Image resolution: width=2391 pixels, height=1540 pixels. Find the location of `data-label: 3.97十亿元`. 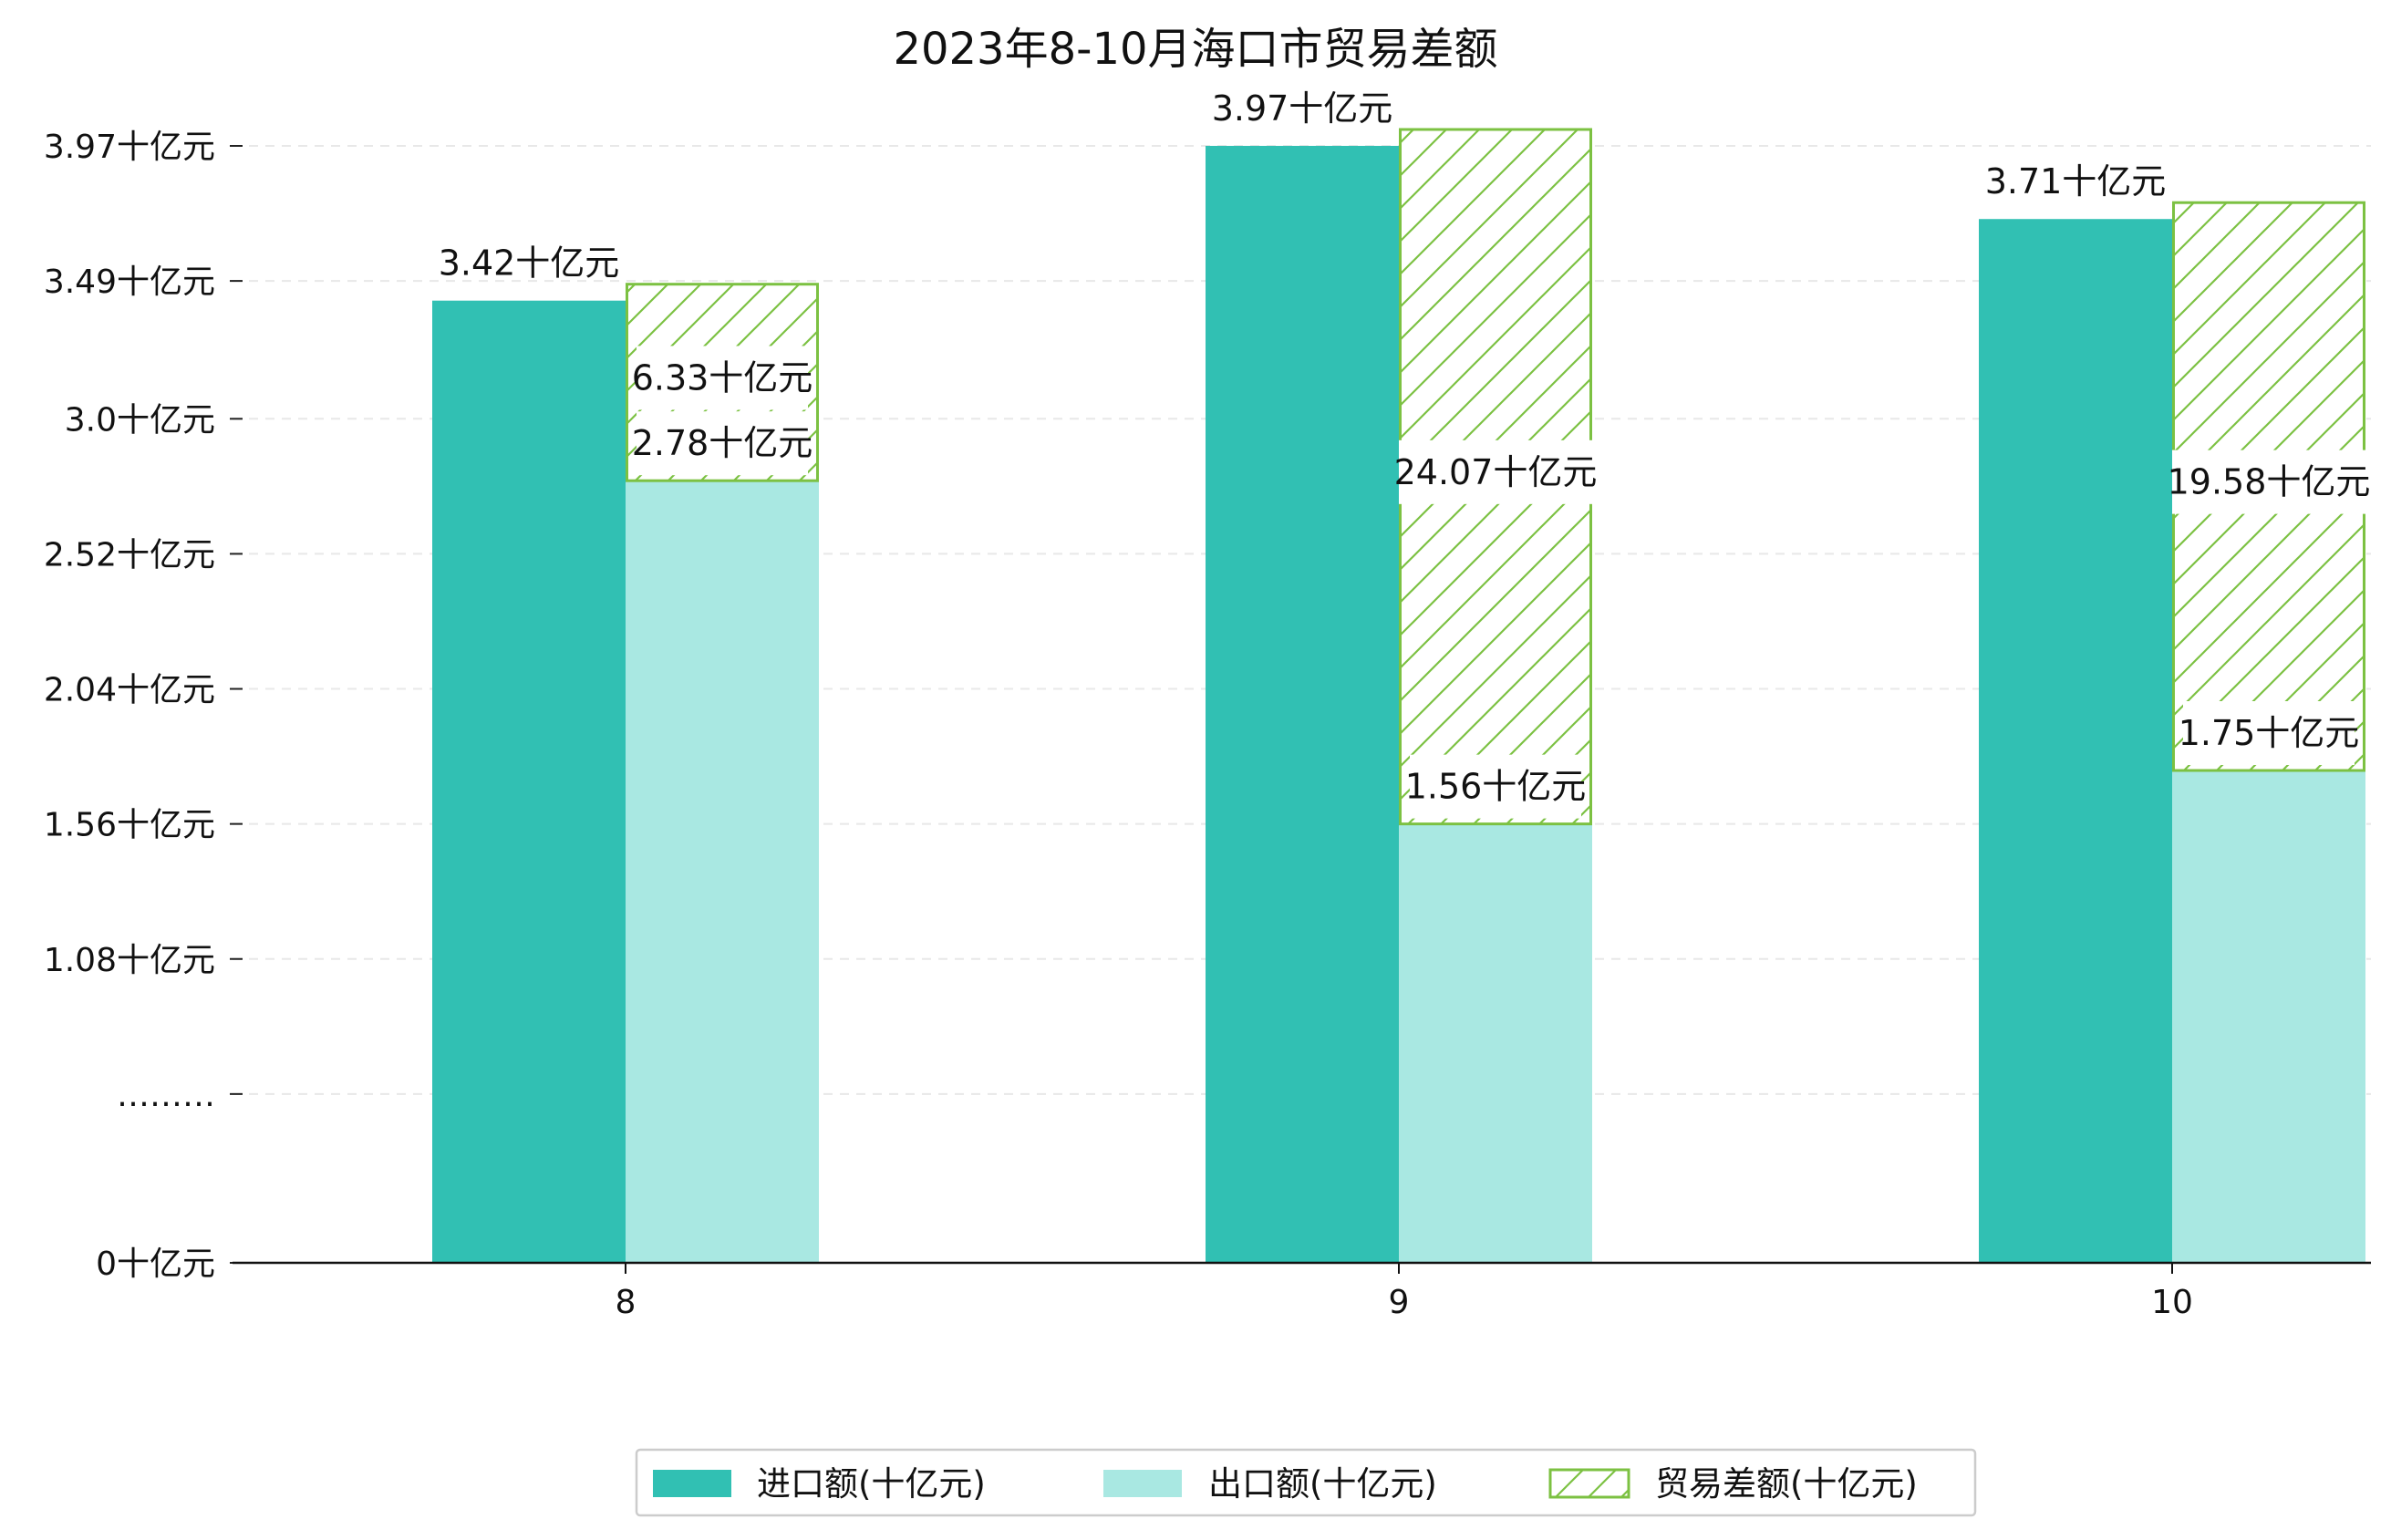

data-label: 3.97十亿元 is located at coordinates (1303, 108).